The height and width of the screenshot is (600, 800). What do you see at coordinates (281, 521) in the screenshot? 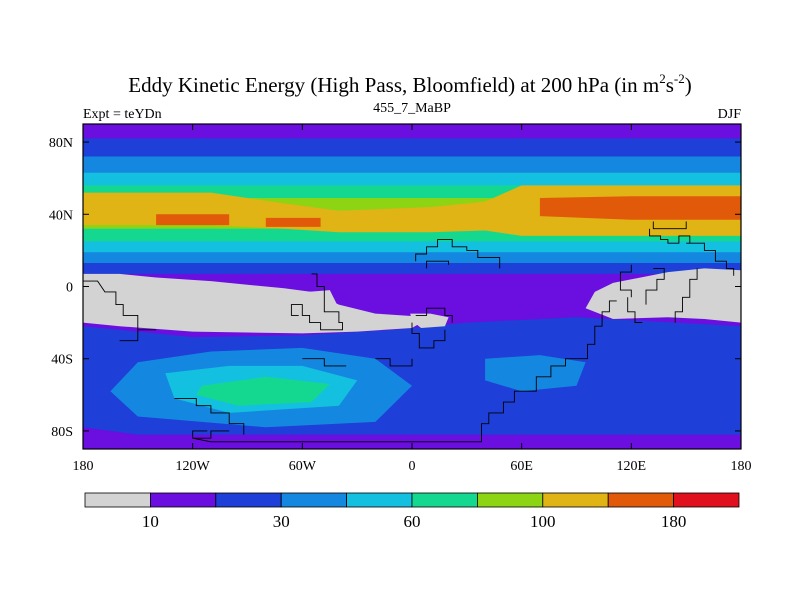
I see `colorbar-label-1: 30` at bounding box center [281, 521].